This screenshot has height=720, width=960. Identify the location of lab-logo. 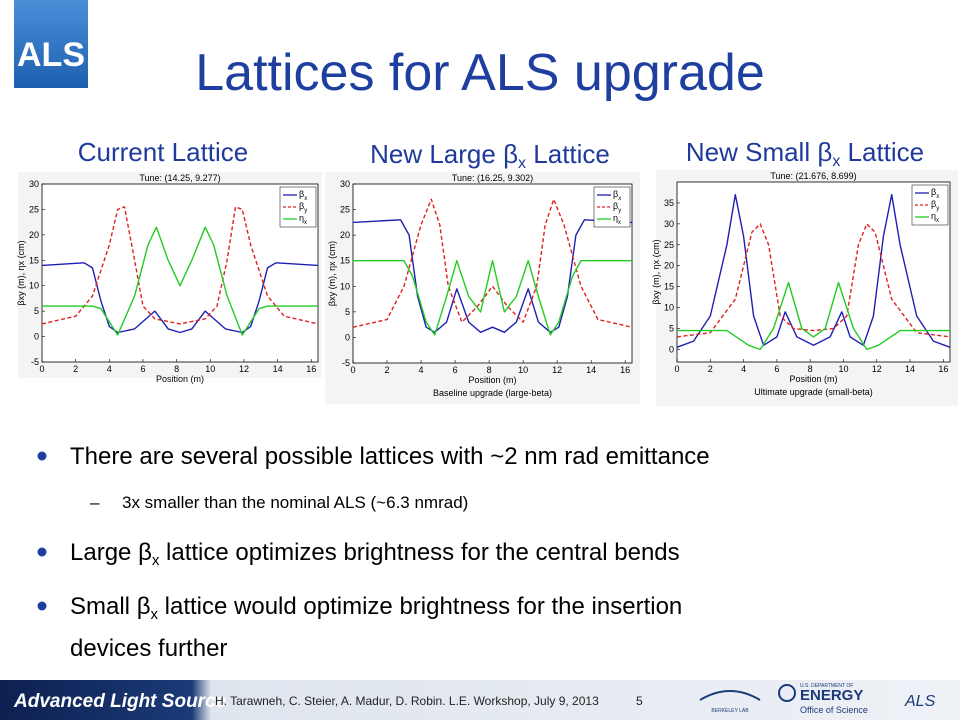
(730, 695).